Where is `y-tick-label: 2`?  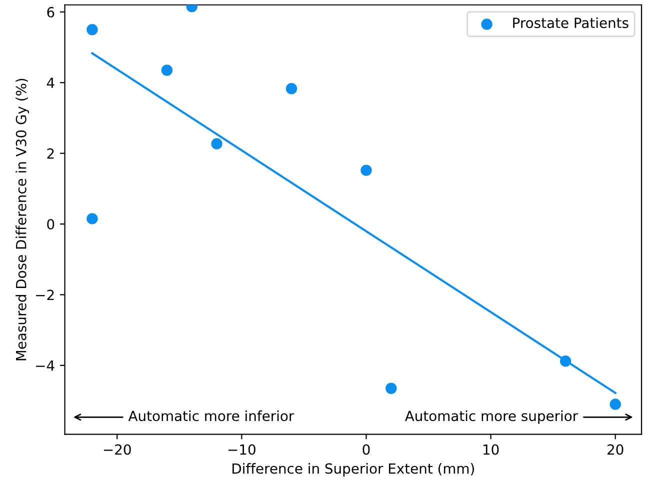 y-tick-label: 2 is located at coordinates (50, 153).